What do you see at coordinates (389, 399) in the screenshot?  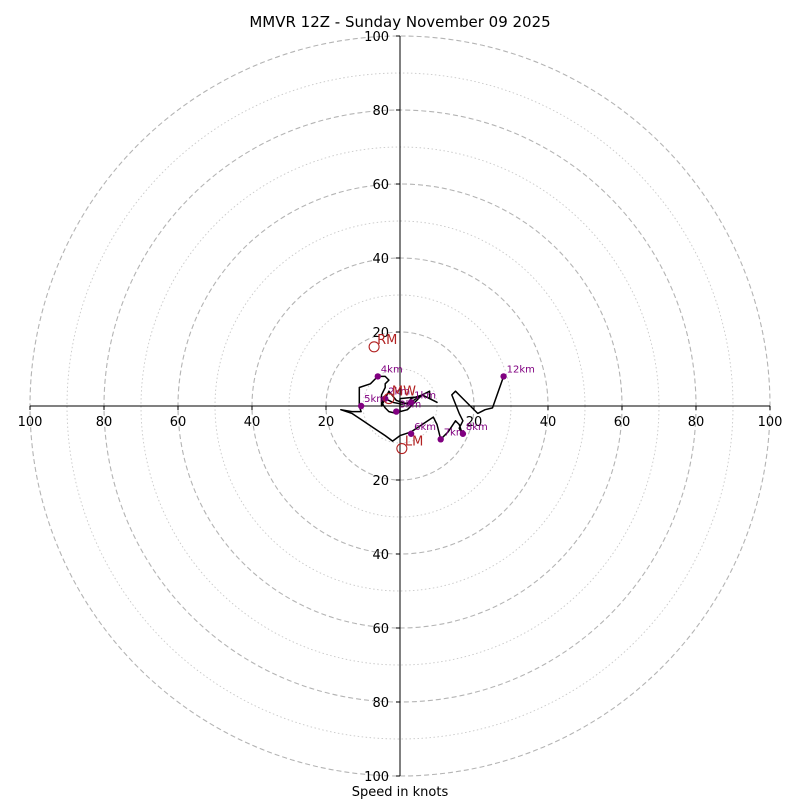 I see `storm-motion-marker-mw` at bounding box center [389, 399].